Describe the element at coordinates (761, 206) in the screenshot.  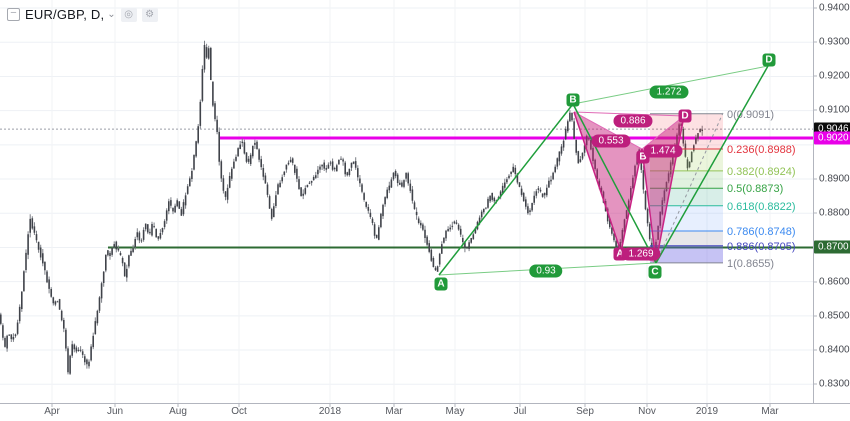
I see `fib-level-label-4: 0.618(0.8822)` at that location.